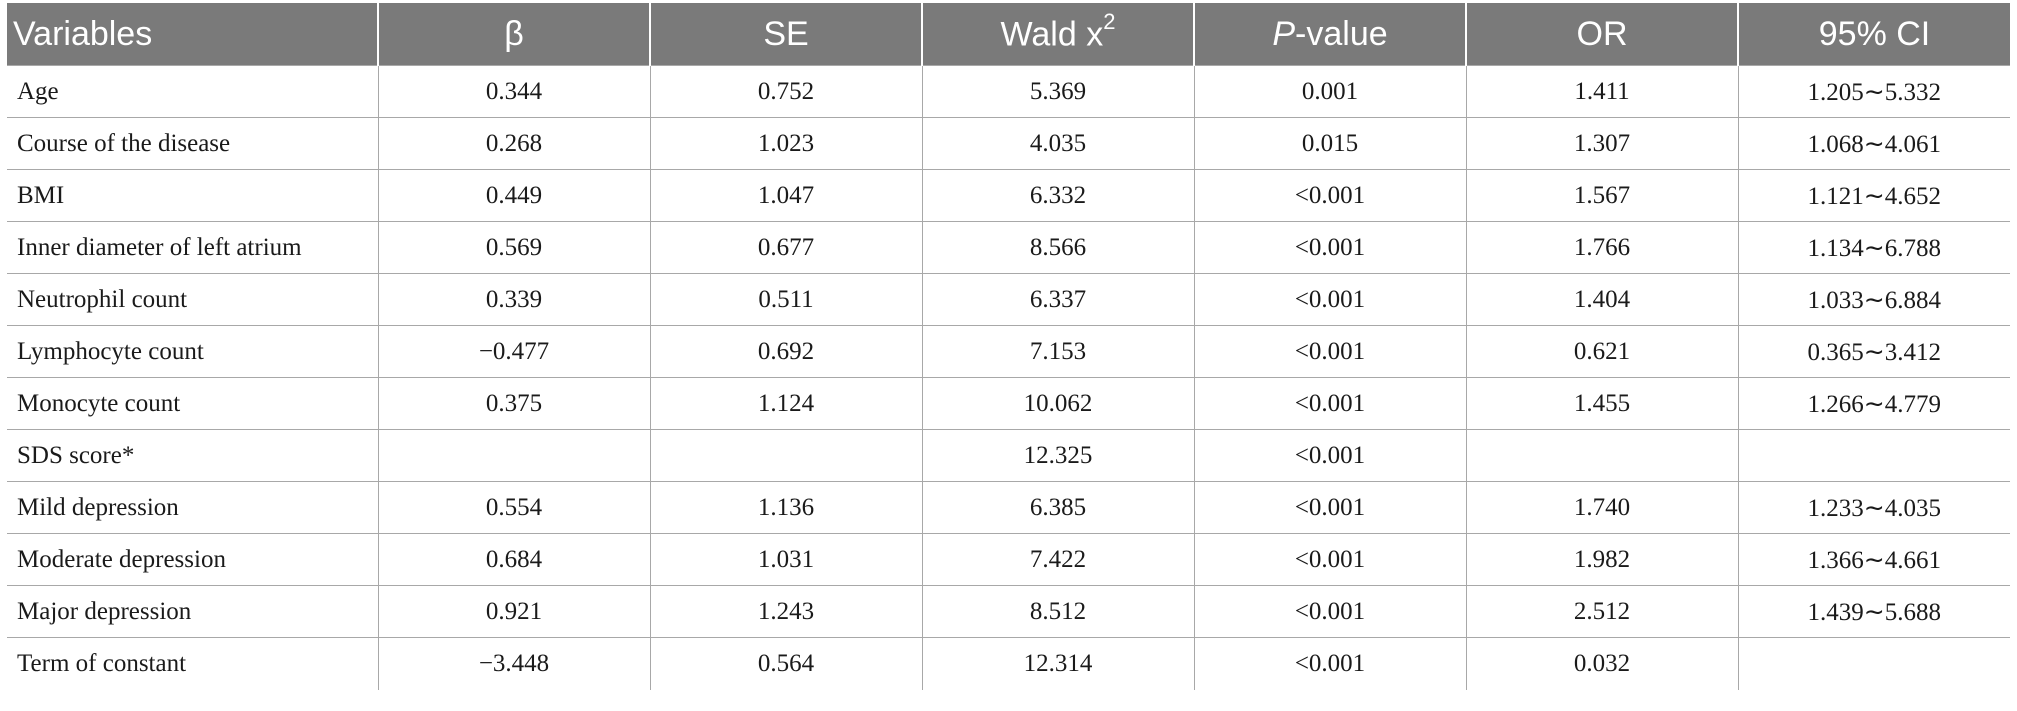  Describe the element at coordinates (1057, 611) in the screenshot. I see `cell-wald: 8.512` at that location.